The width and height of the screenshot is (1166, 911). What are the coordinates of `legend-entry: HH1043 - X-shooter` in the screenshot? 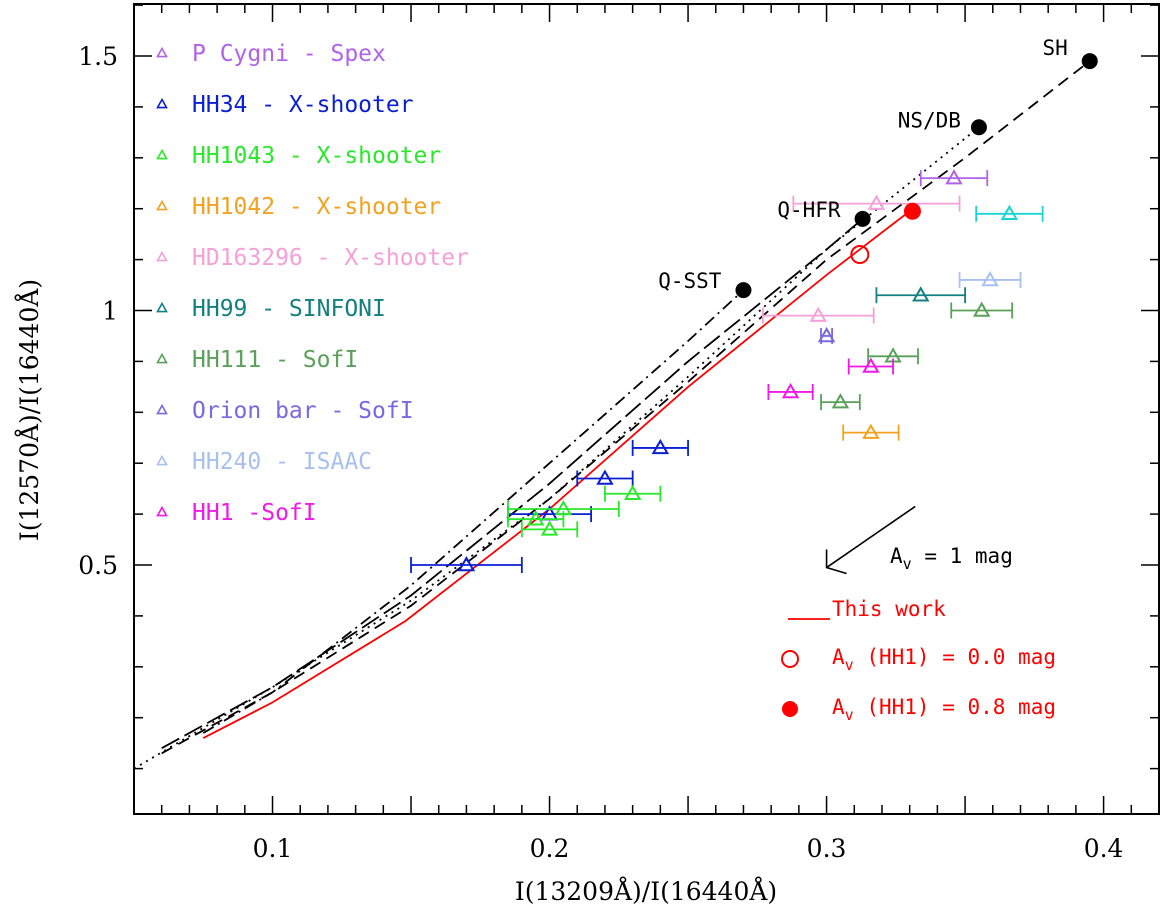 It's located at (298, 156).